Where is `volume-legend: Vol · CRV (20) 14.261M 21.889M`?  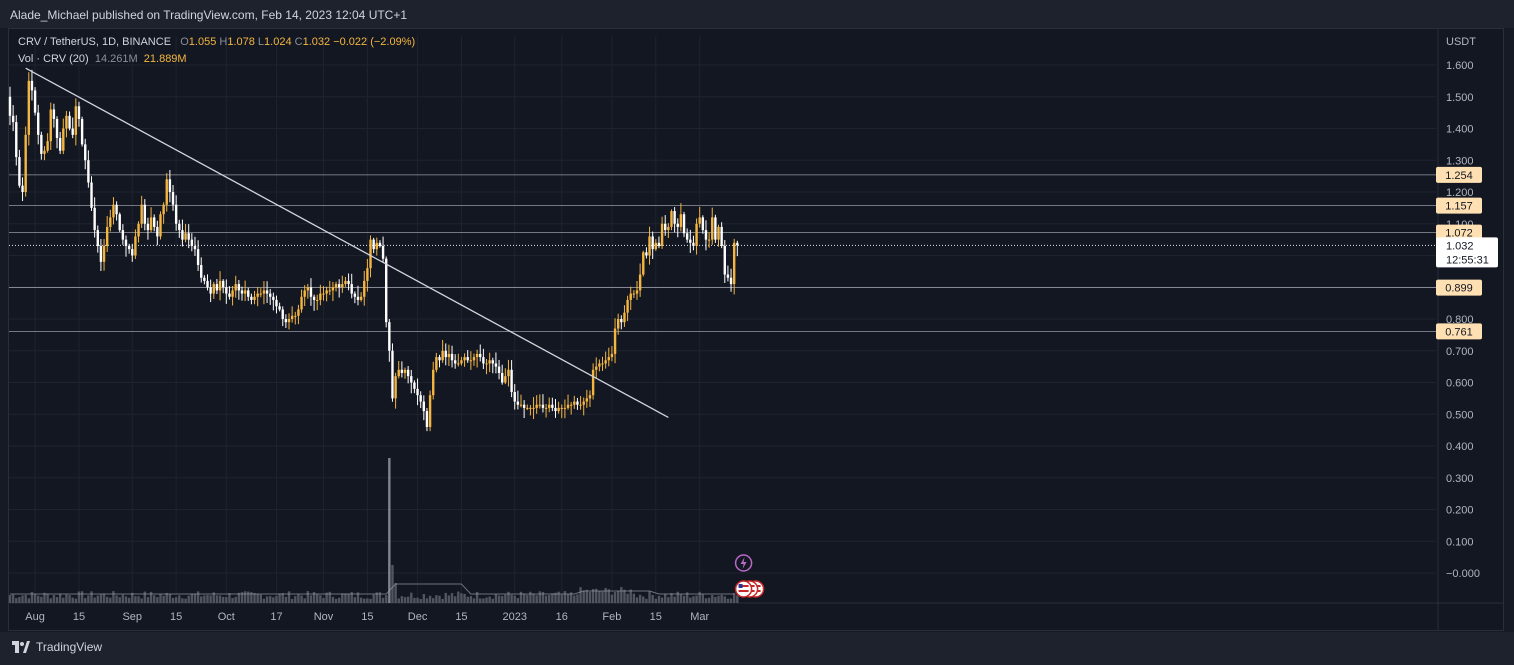 volume-legend: Vol · CRV (20) 14.261M 21.889M is located at coordinates (102, 59).